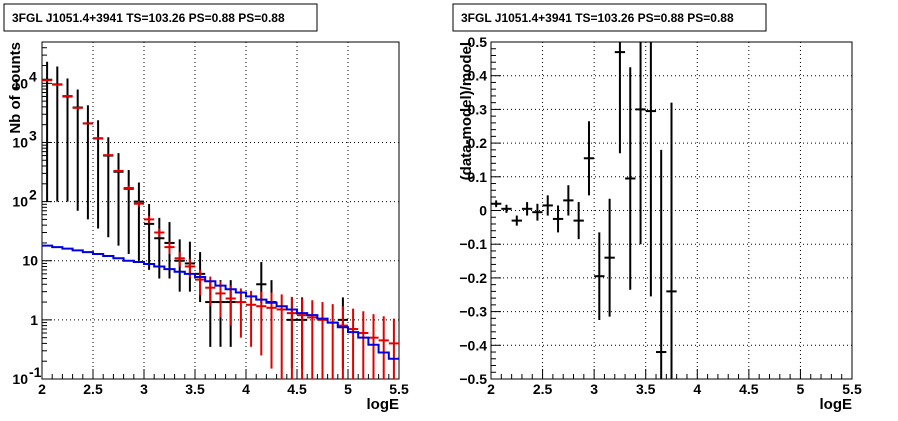 This screenshot has height=421, width=898. Describe the element at coordinates (35, 372) in the screenshot. I see `y-tick-exponent: -1` at that location.